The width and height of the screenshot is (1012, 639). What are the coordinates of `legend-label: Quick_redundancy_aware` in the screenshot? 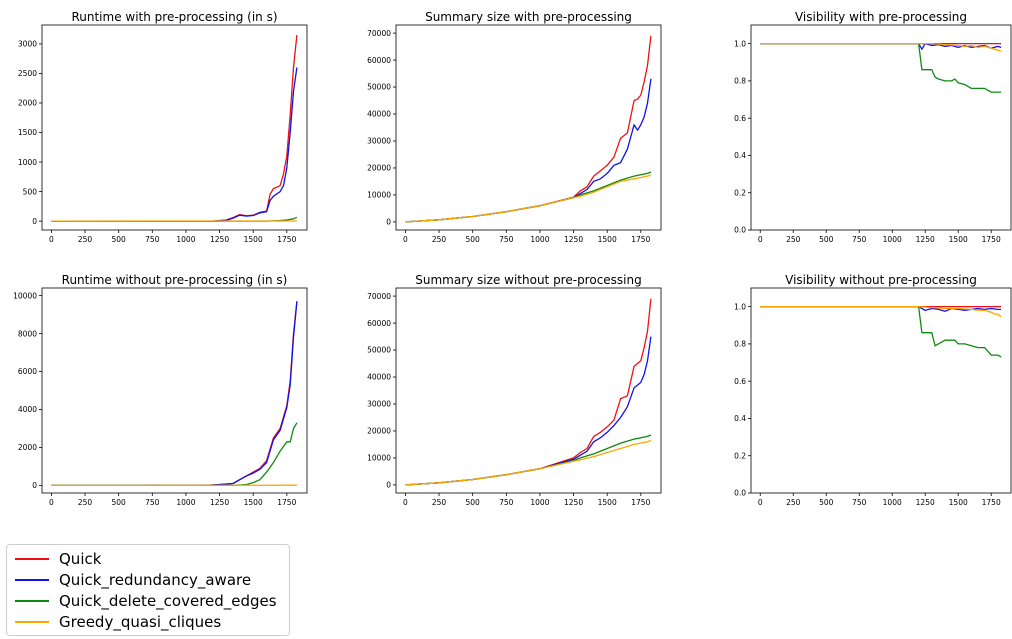 It's located at (155, 580).